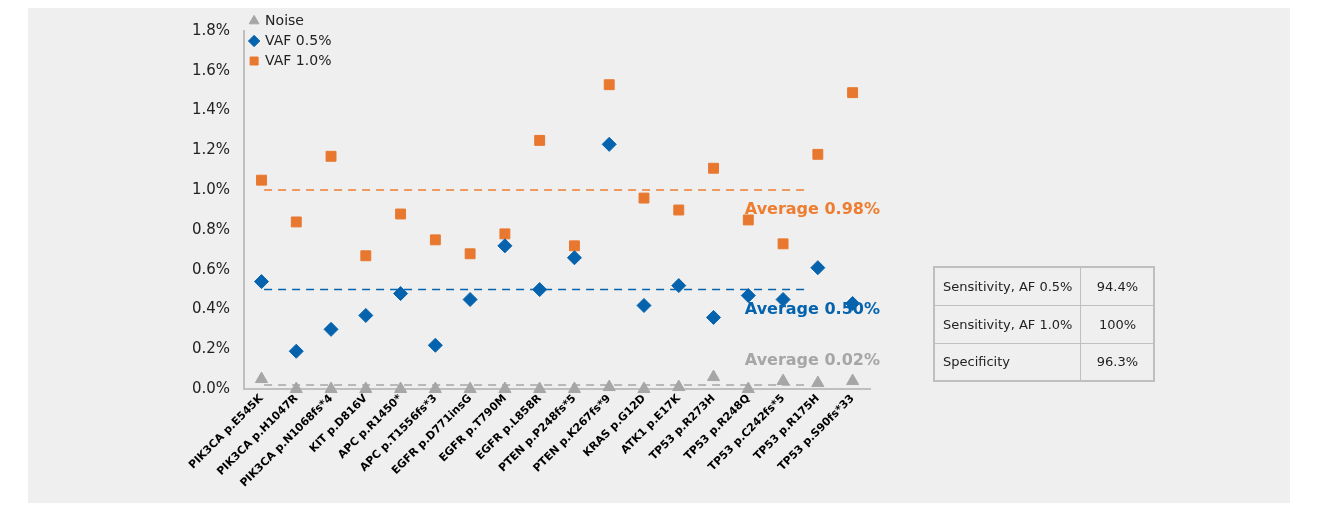 The width and height of the screenshot is (1319, 508). I want to click on y-tick-label: 1.0%, so click(211, 189).